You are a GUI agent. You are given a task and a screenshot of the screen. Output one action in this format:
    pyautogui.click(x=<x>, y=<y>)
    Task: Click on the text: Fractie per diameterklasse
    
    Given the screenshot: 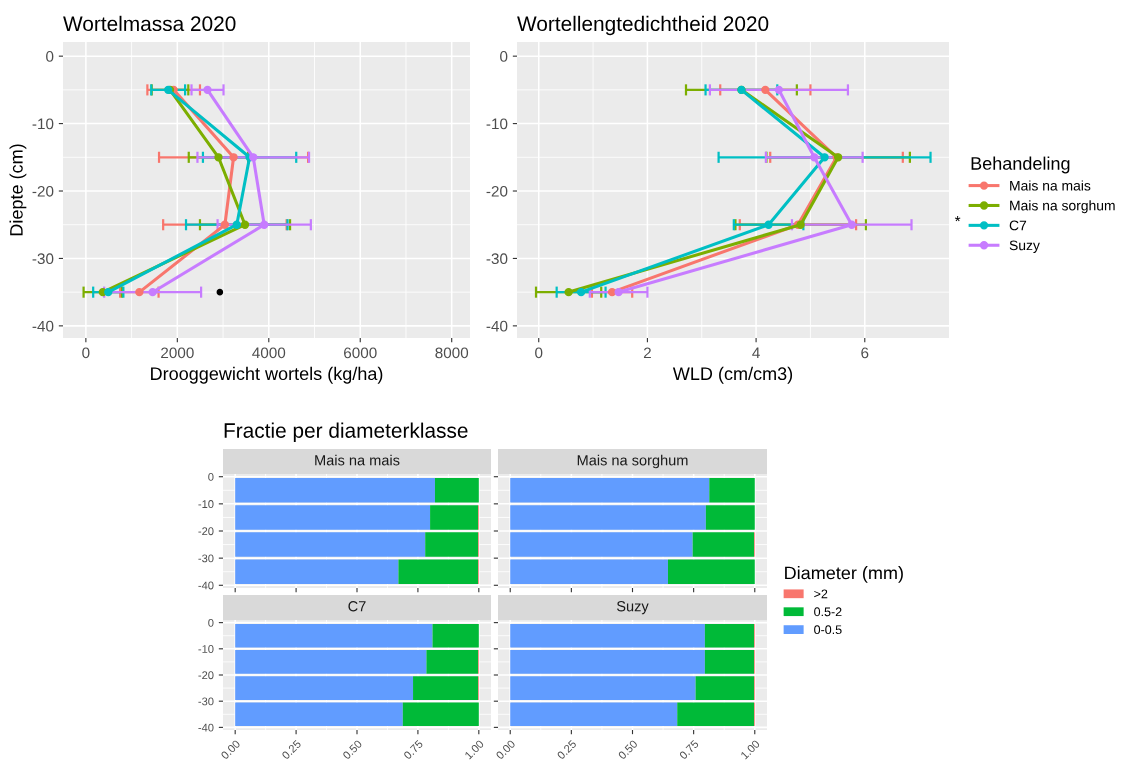 What is the action you would take?
    pyautogui.click(x=346, y=432)
    